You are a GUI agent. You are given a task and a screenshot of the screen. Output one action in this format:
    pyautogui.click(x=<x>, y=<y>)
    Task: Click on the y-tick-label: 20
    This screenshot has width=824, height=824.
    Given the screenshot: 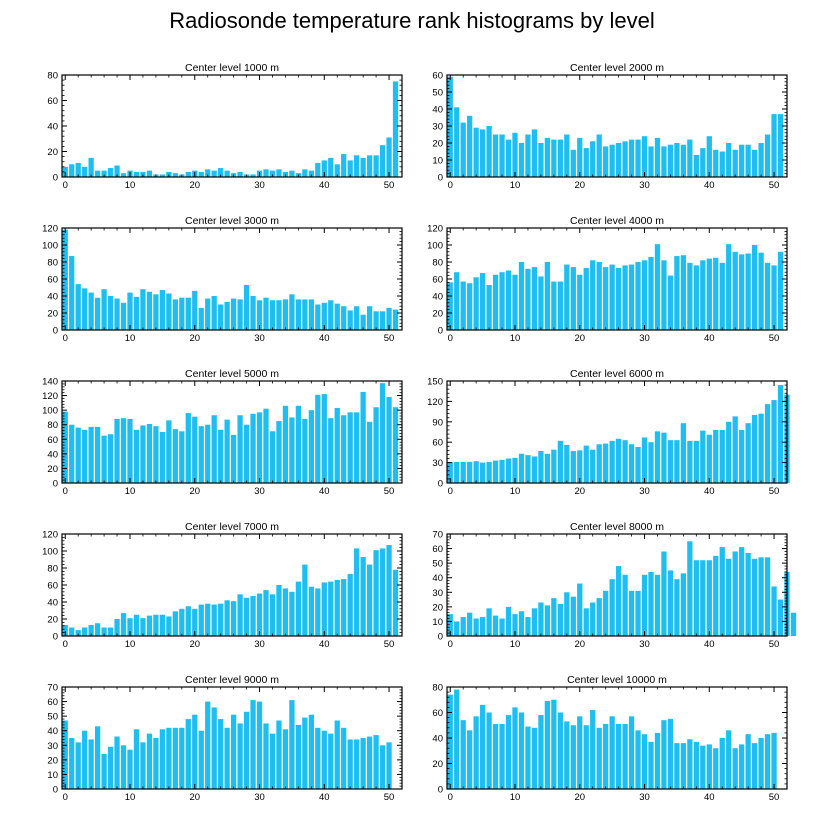 What is the action you would take?
    pyautogui.click(x=52, y=760)
    